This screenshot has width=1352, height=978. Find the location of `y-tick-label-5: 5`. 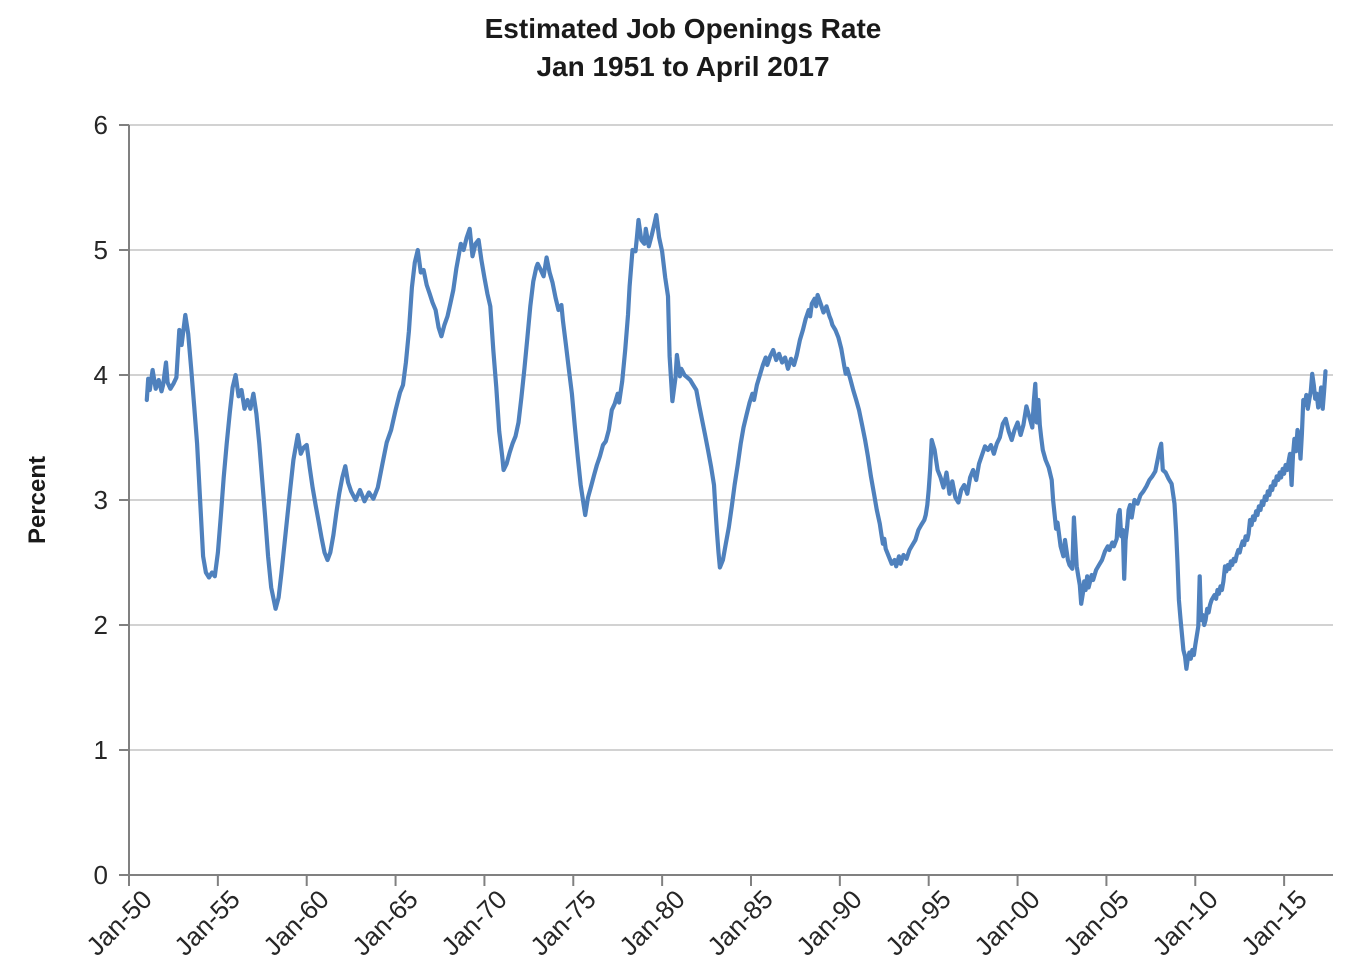

y-tick-label-5: 5 is located at coordinates (100, 250).